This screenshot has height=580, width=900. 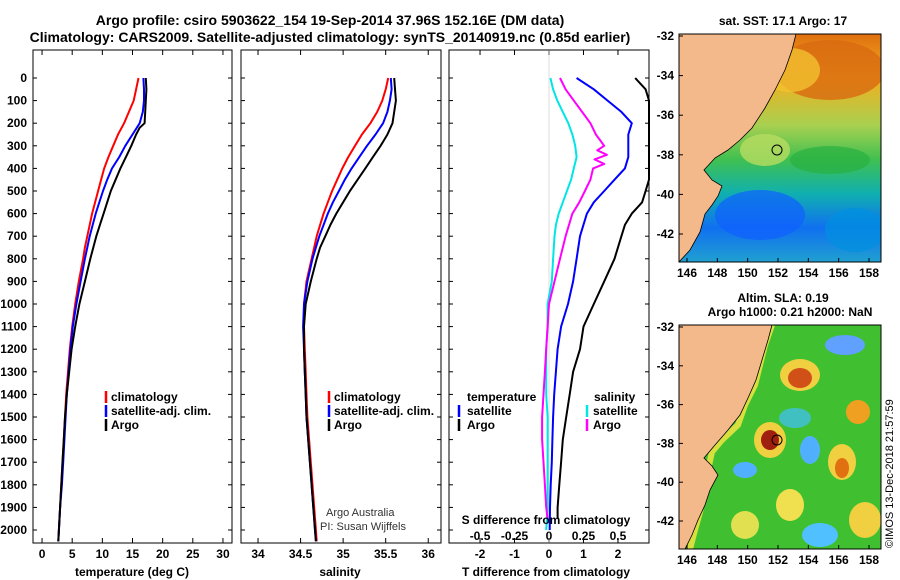 What do you see at coordinates (17, 191) in the screenshot?
I see `depth-tick-label: 500` at bounding box center [17, 191].